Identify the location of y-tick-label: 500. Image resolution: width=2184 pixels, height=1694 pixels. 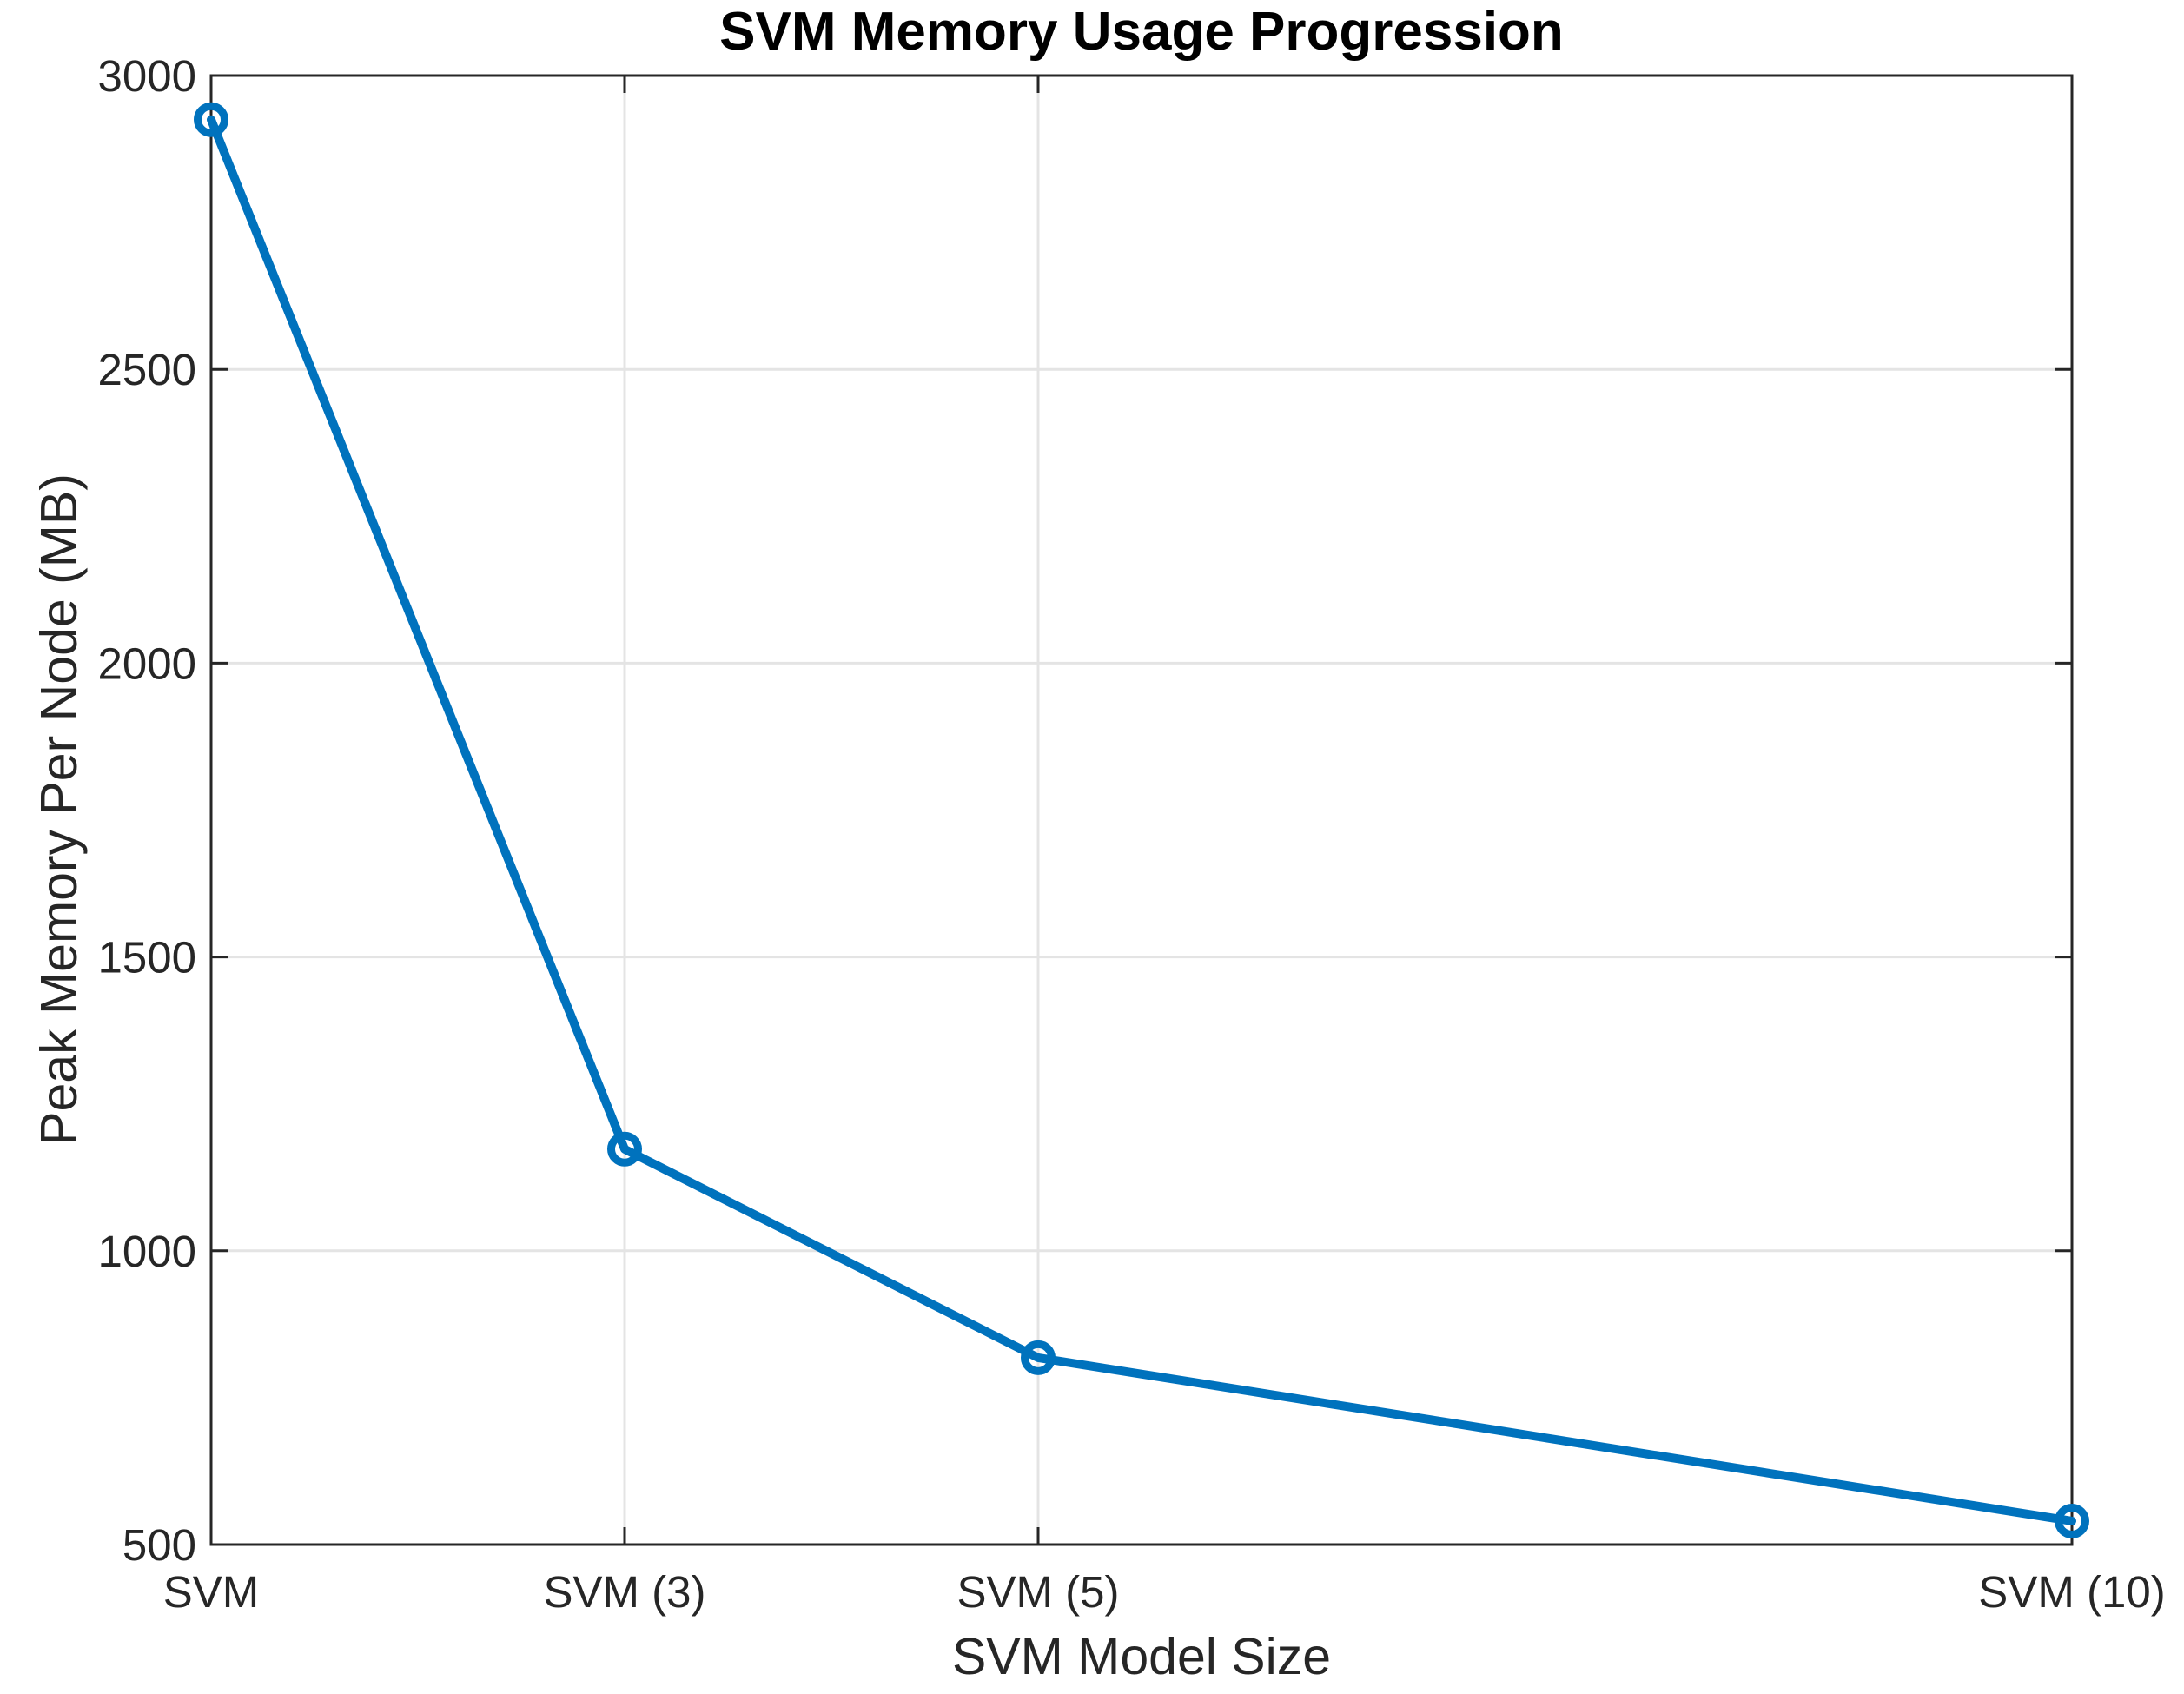
(159, 1545).